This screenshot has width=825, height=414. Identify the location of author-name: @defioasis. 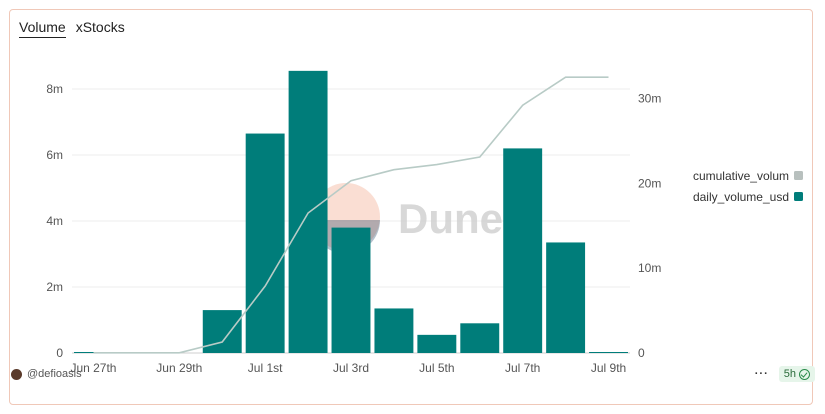
(54, 374).